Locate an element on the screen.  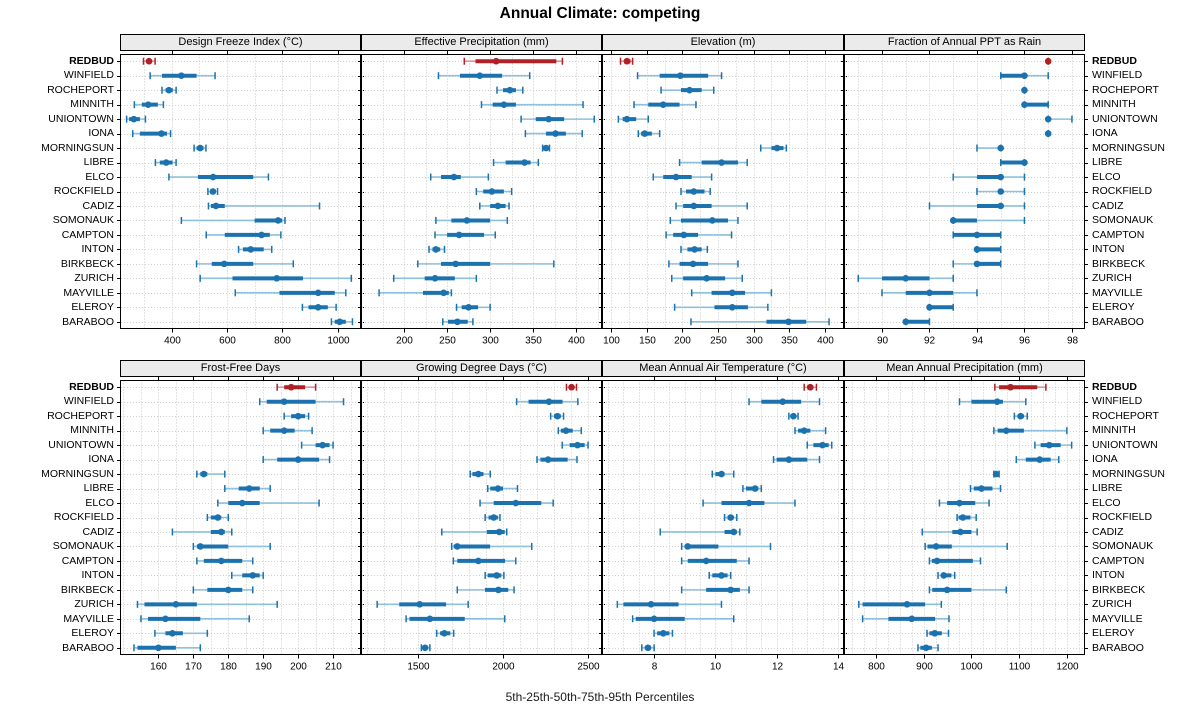
percentile-row-elco is located at coordinates (516, 503).